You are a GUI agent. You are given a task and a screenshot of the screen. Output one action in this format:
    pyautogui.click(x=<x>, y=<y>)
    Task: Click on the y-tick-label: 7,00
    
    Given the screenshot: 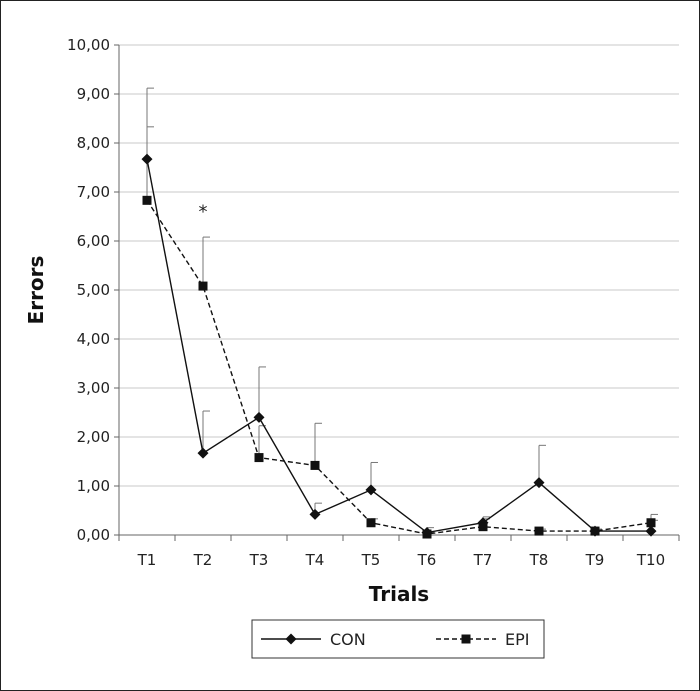 What is the action you would take?
    pyautogui.click(x=93, y=192)
    